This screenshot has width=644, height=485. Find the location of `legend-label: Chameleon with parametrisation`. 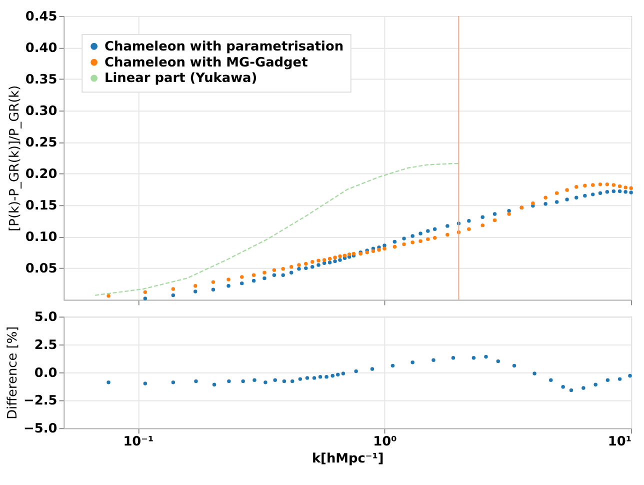

legend-label: Chameleon with parametrisation is located at coordinates (224, 46).